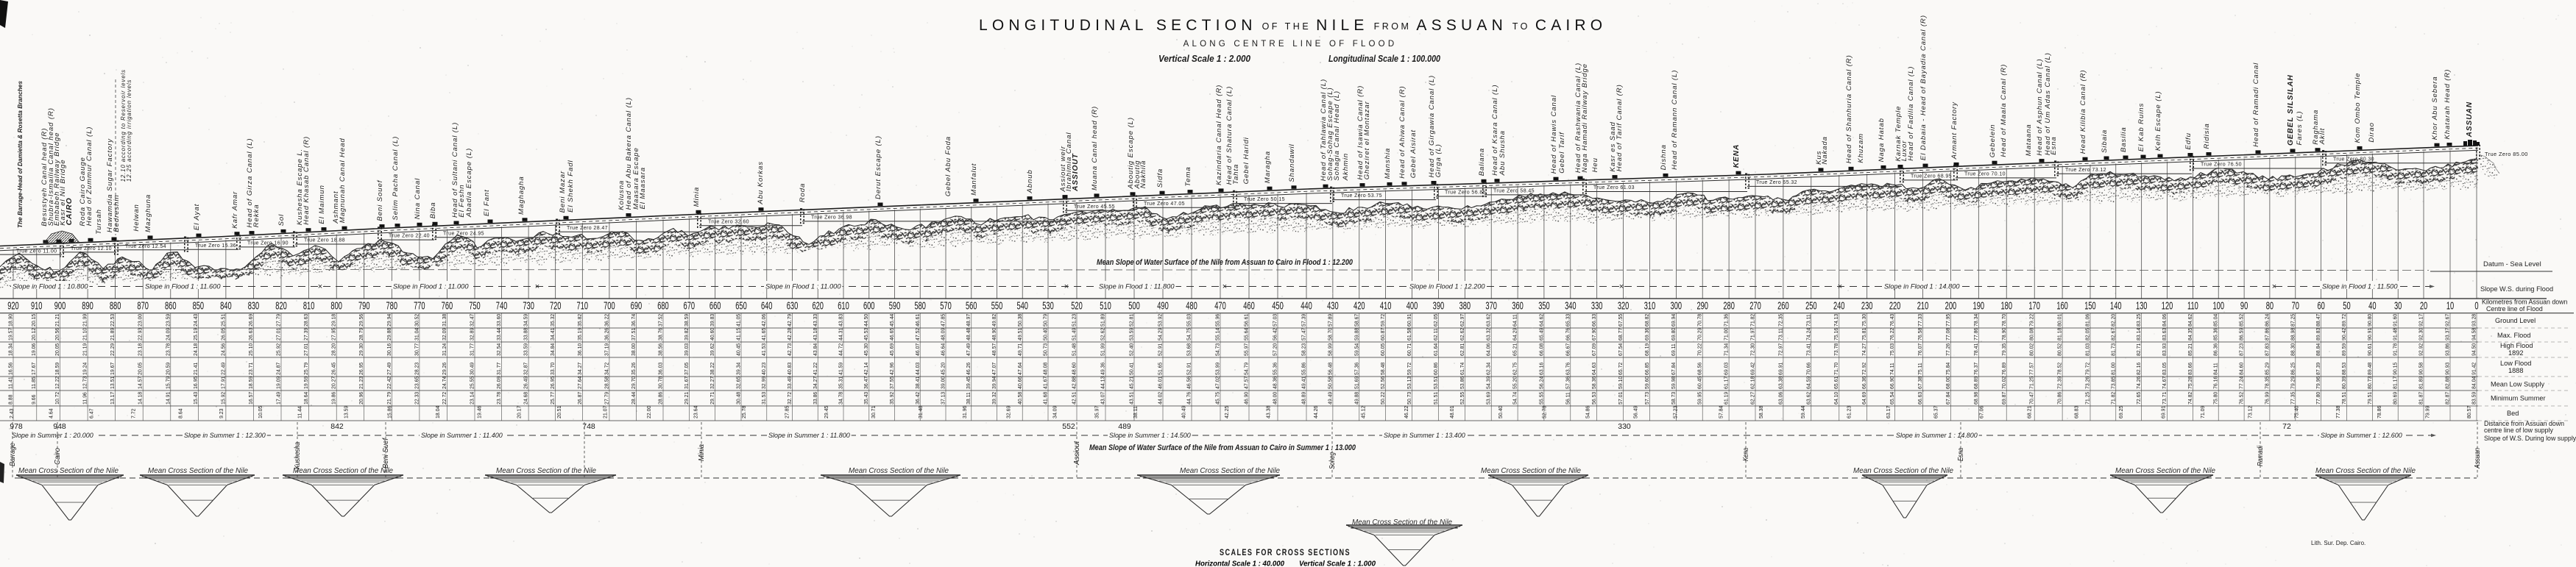  Describe the element at coordinates (1727, 398) in the screenshot. I see `svg-text: 61.19` at that location.